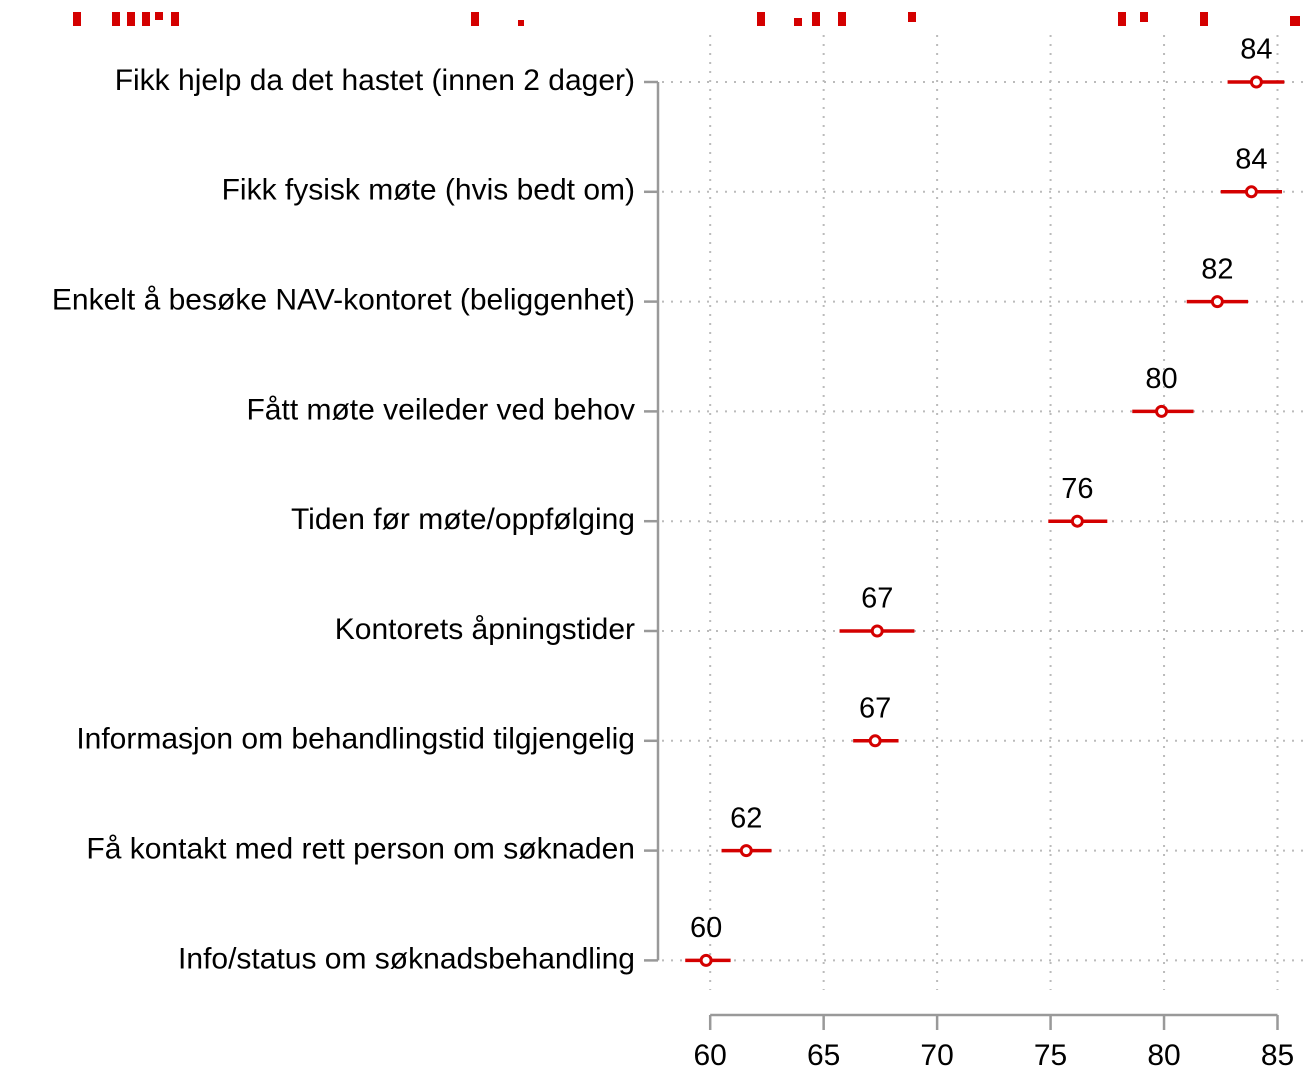 This screenshot has height=1073, width=1307. I want to click on x-tick-label: 70, so click(936, 1055).